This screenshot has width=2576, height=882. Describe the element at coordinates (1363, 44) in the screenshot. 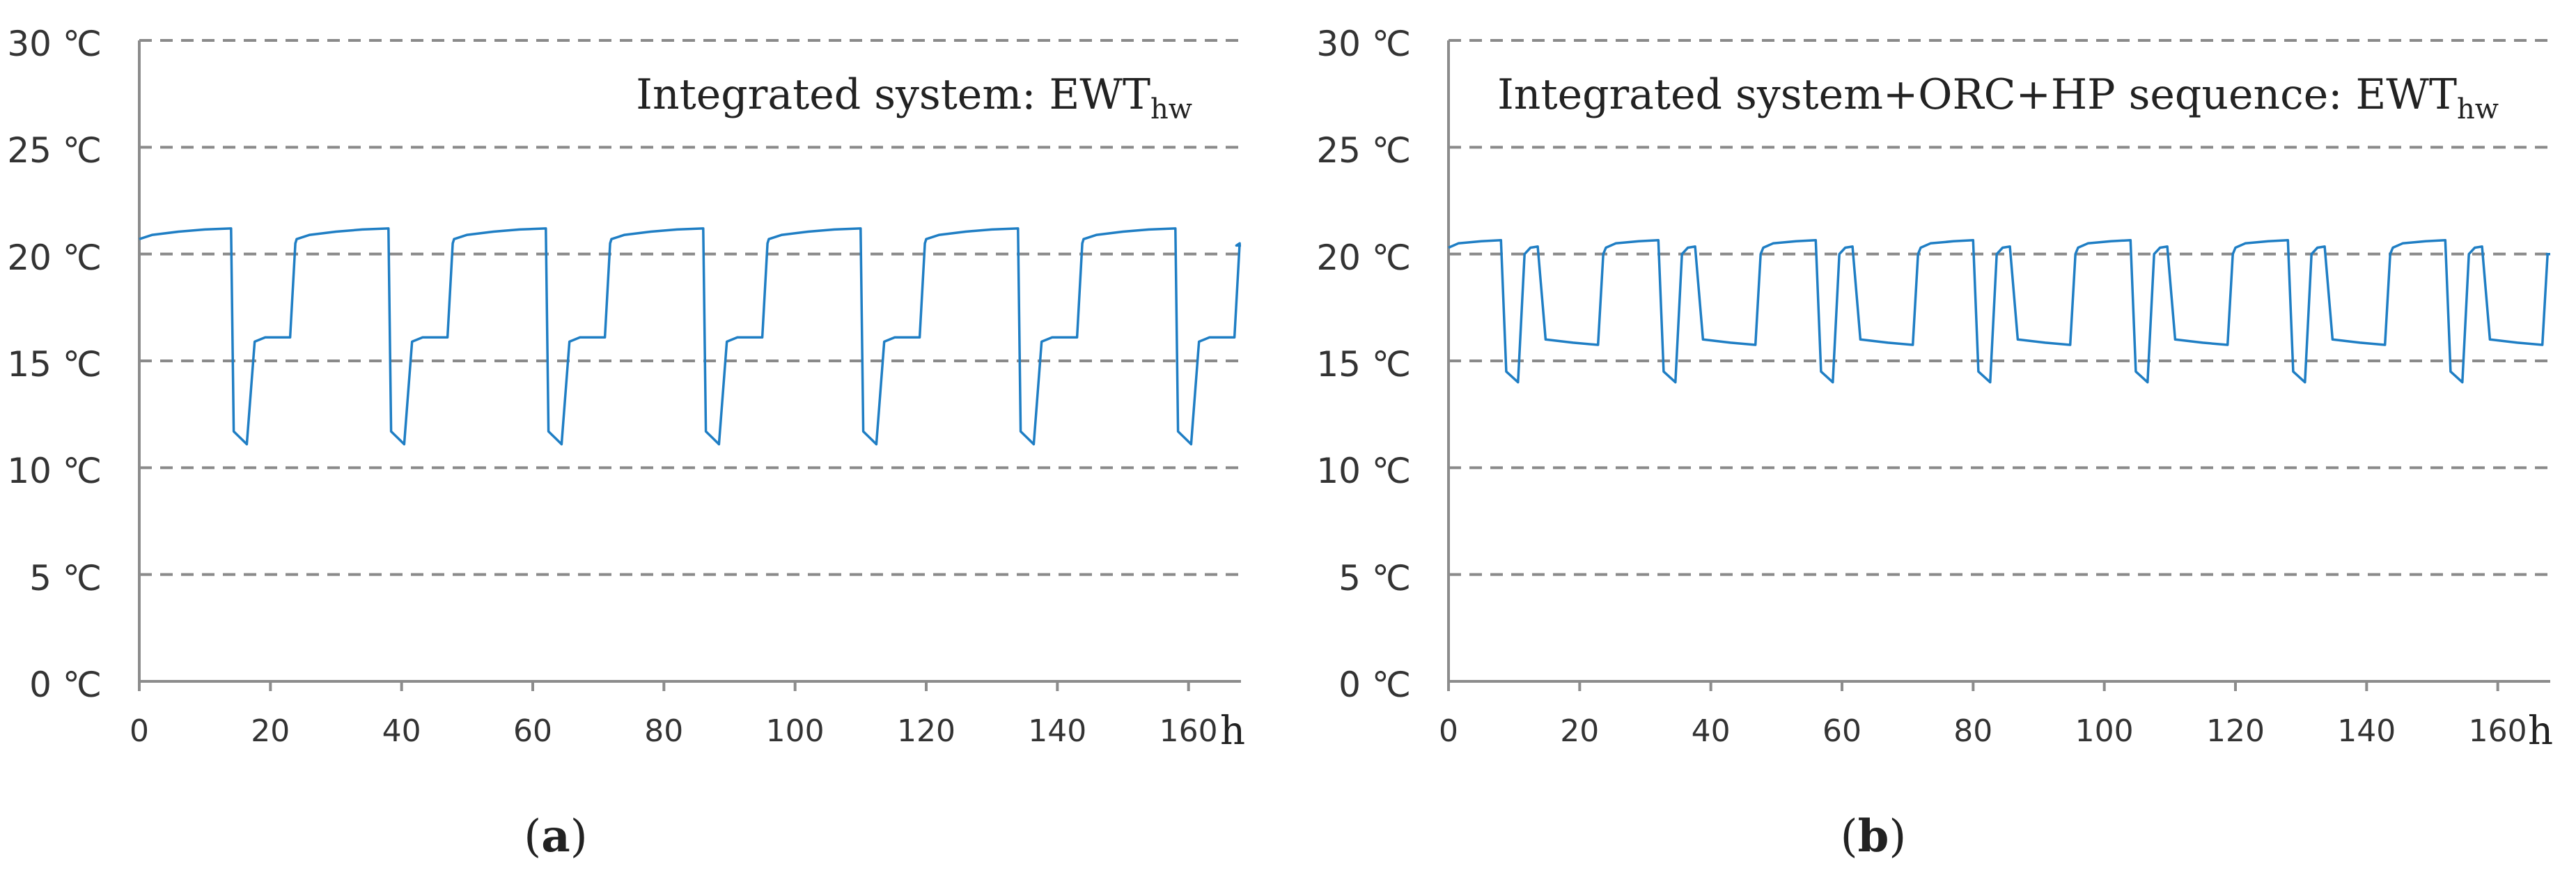

I see `chart-b-ytick-label: 30 ℃` at that location.